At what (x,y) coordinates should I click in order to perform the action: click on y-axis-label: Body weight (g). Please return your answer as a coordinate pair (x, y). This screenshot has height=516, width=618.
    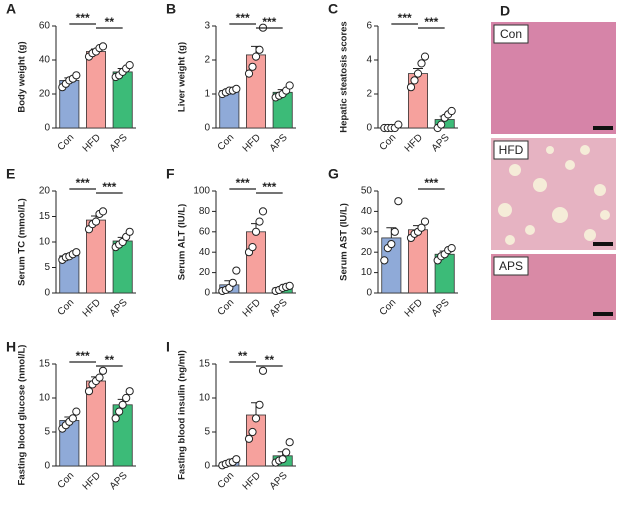
    Looking at the image, I should click on (22, 76).